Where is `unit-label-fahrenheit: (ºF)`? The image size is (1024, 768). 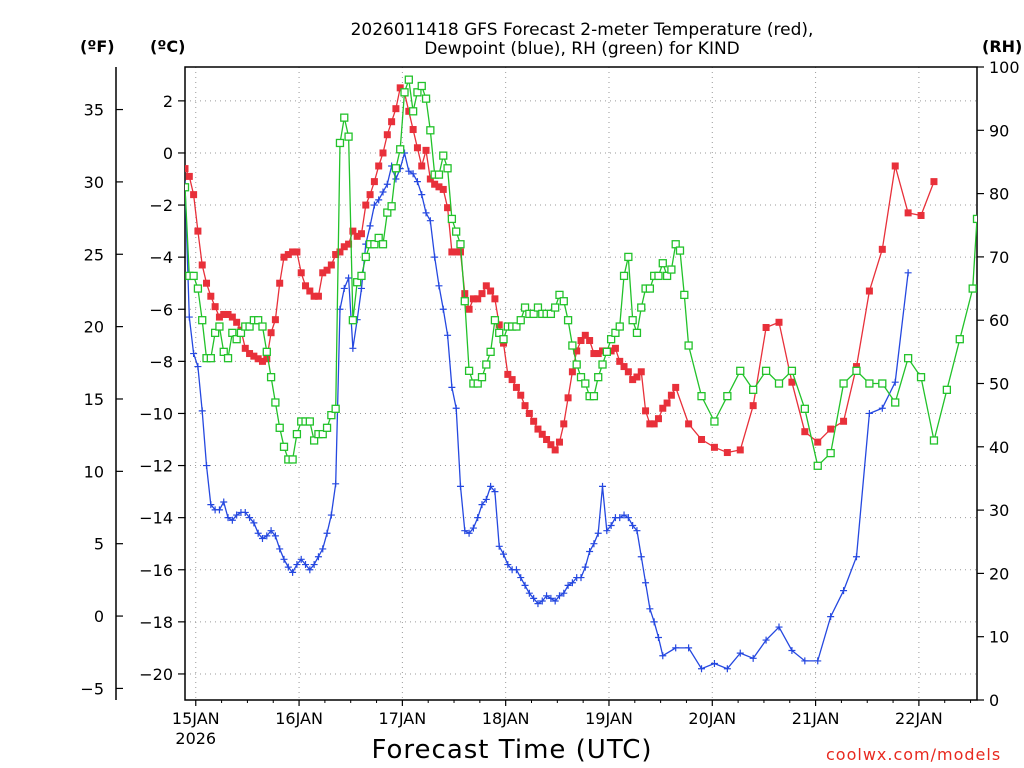 unit-label-fahrenheit: (ºF) is located at coordinates (97, 46).